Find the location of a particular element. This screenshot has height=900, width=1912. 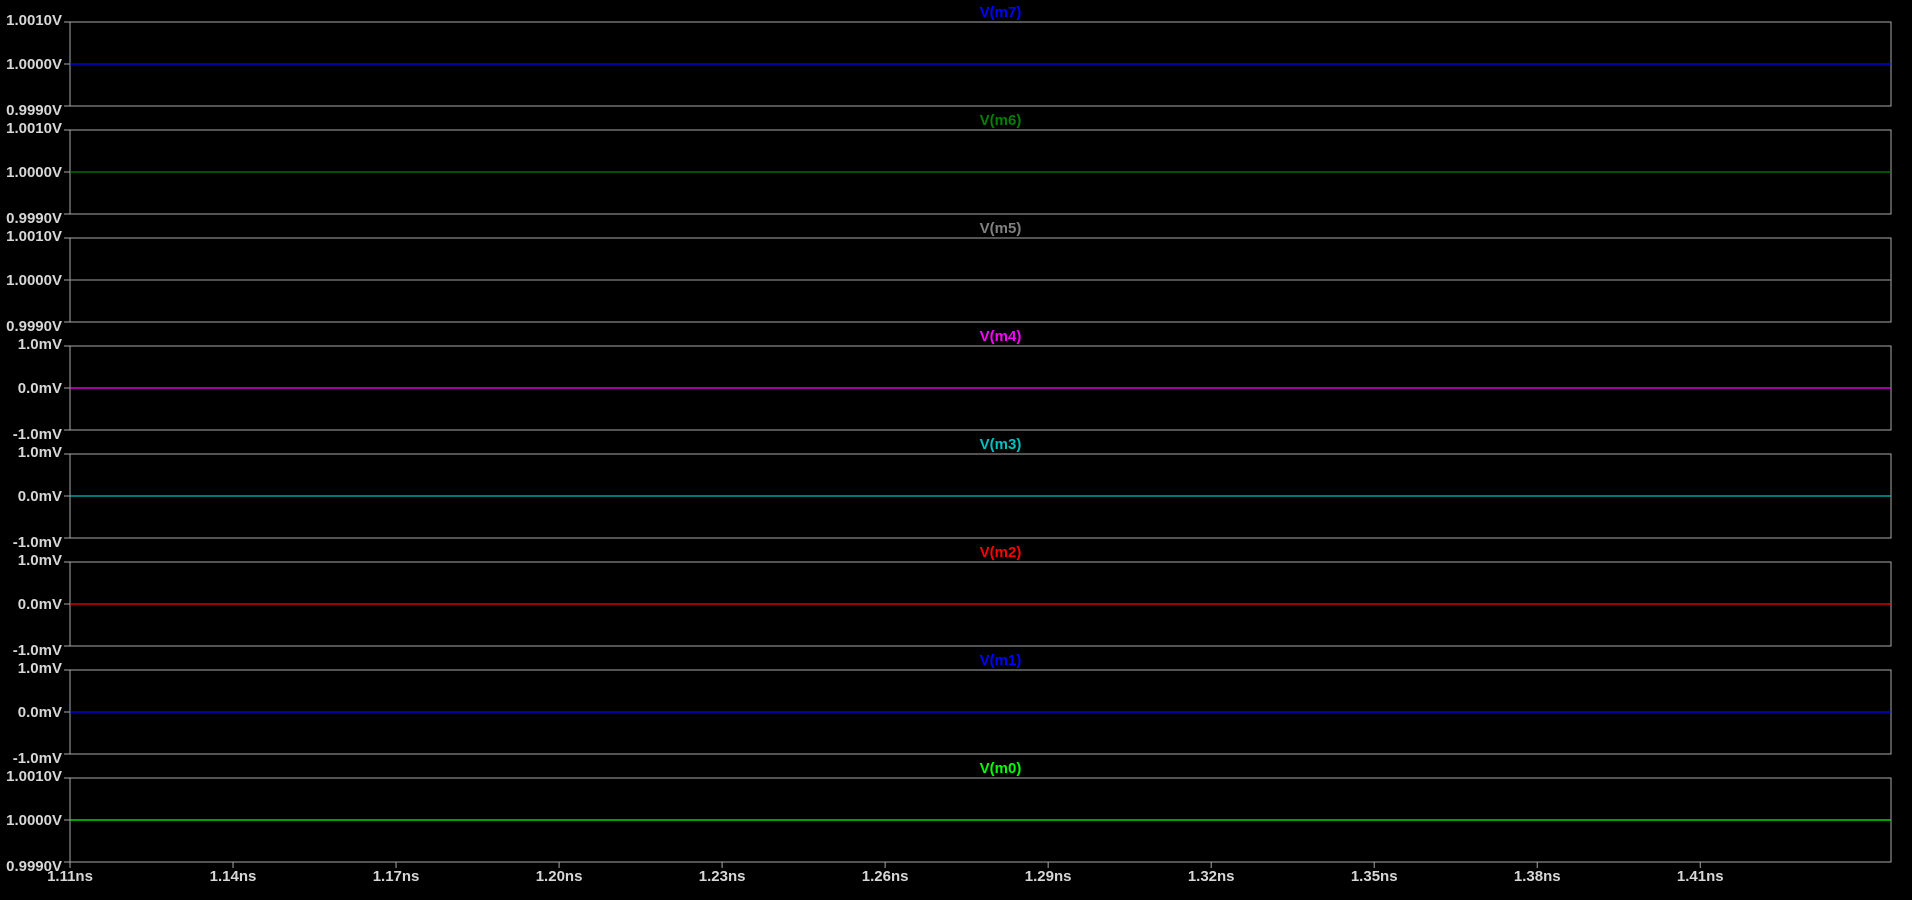

trace-name: V(m7) is located at coordinates (1001, 12).